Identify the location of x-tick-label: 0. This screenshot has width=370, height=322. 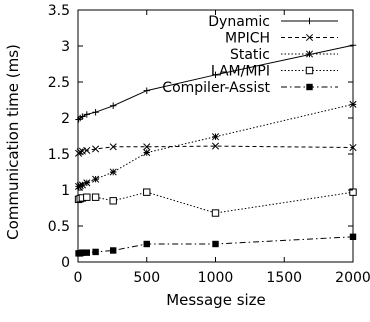
(78, 278).